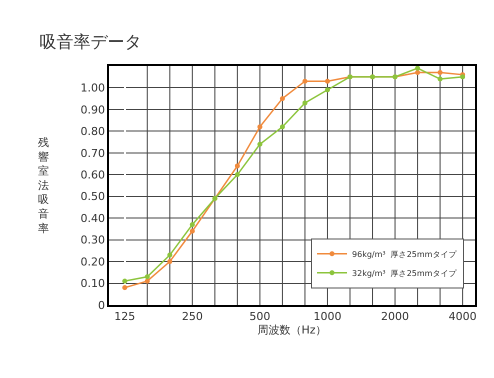 The width and height of the screenshot is (494, 378). What do you see at coordinates (43, 185) in the screenshot?
I see `y-axis-title: 残響室法吸音率` at bounding box center [43, 185].